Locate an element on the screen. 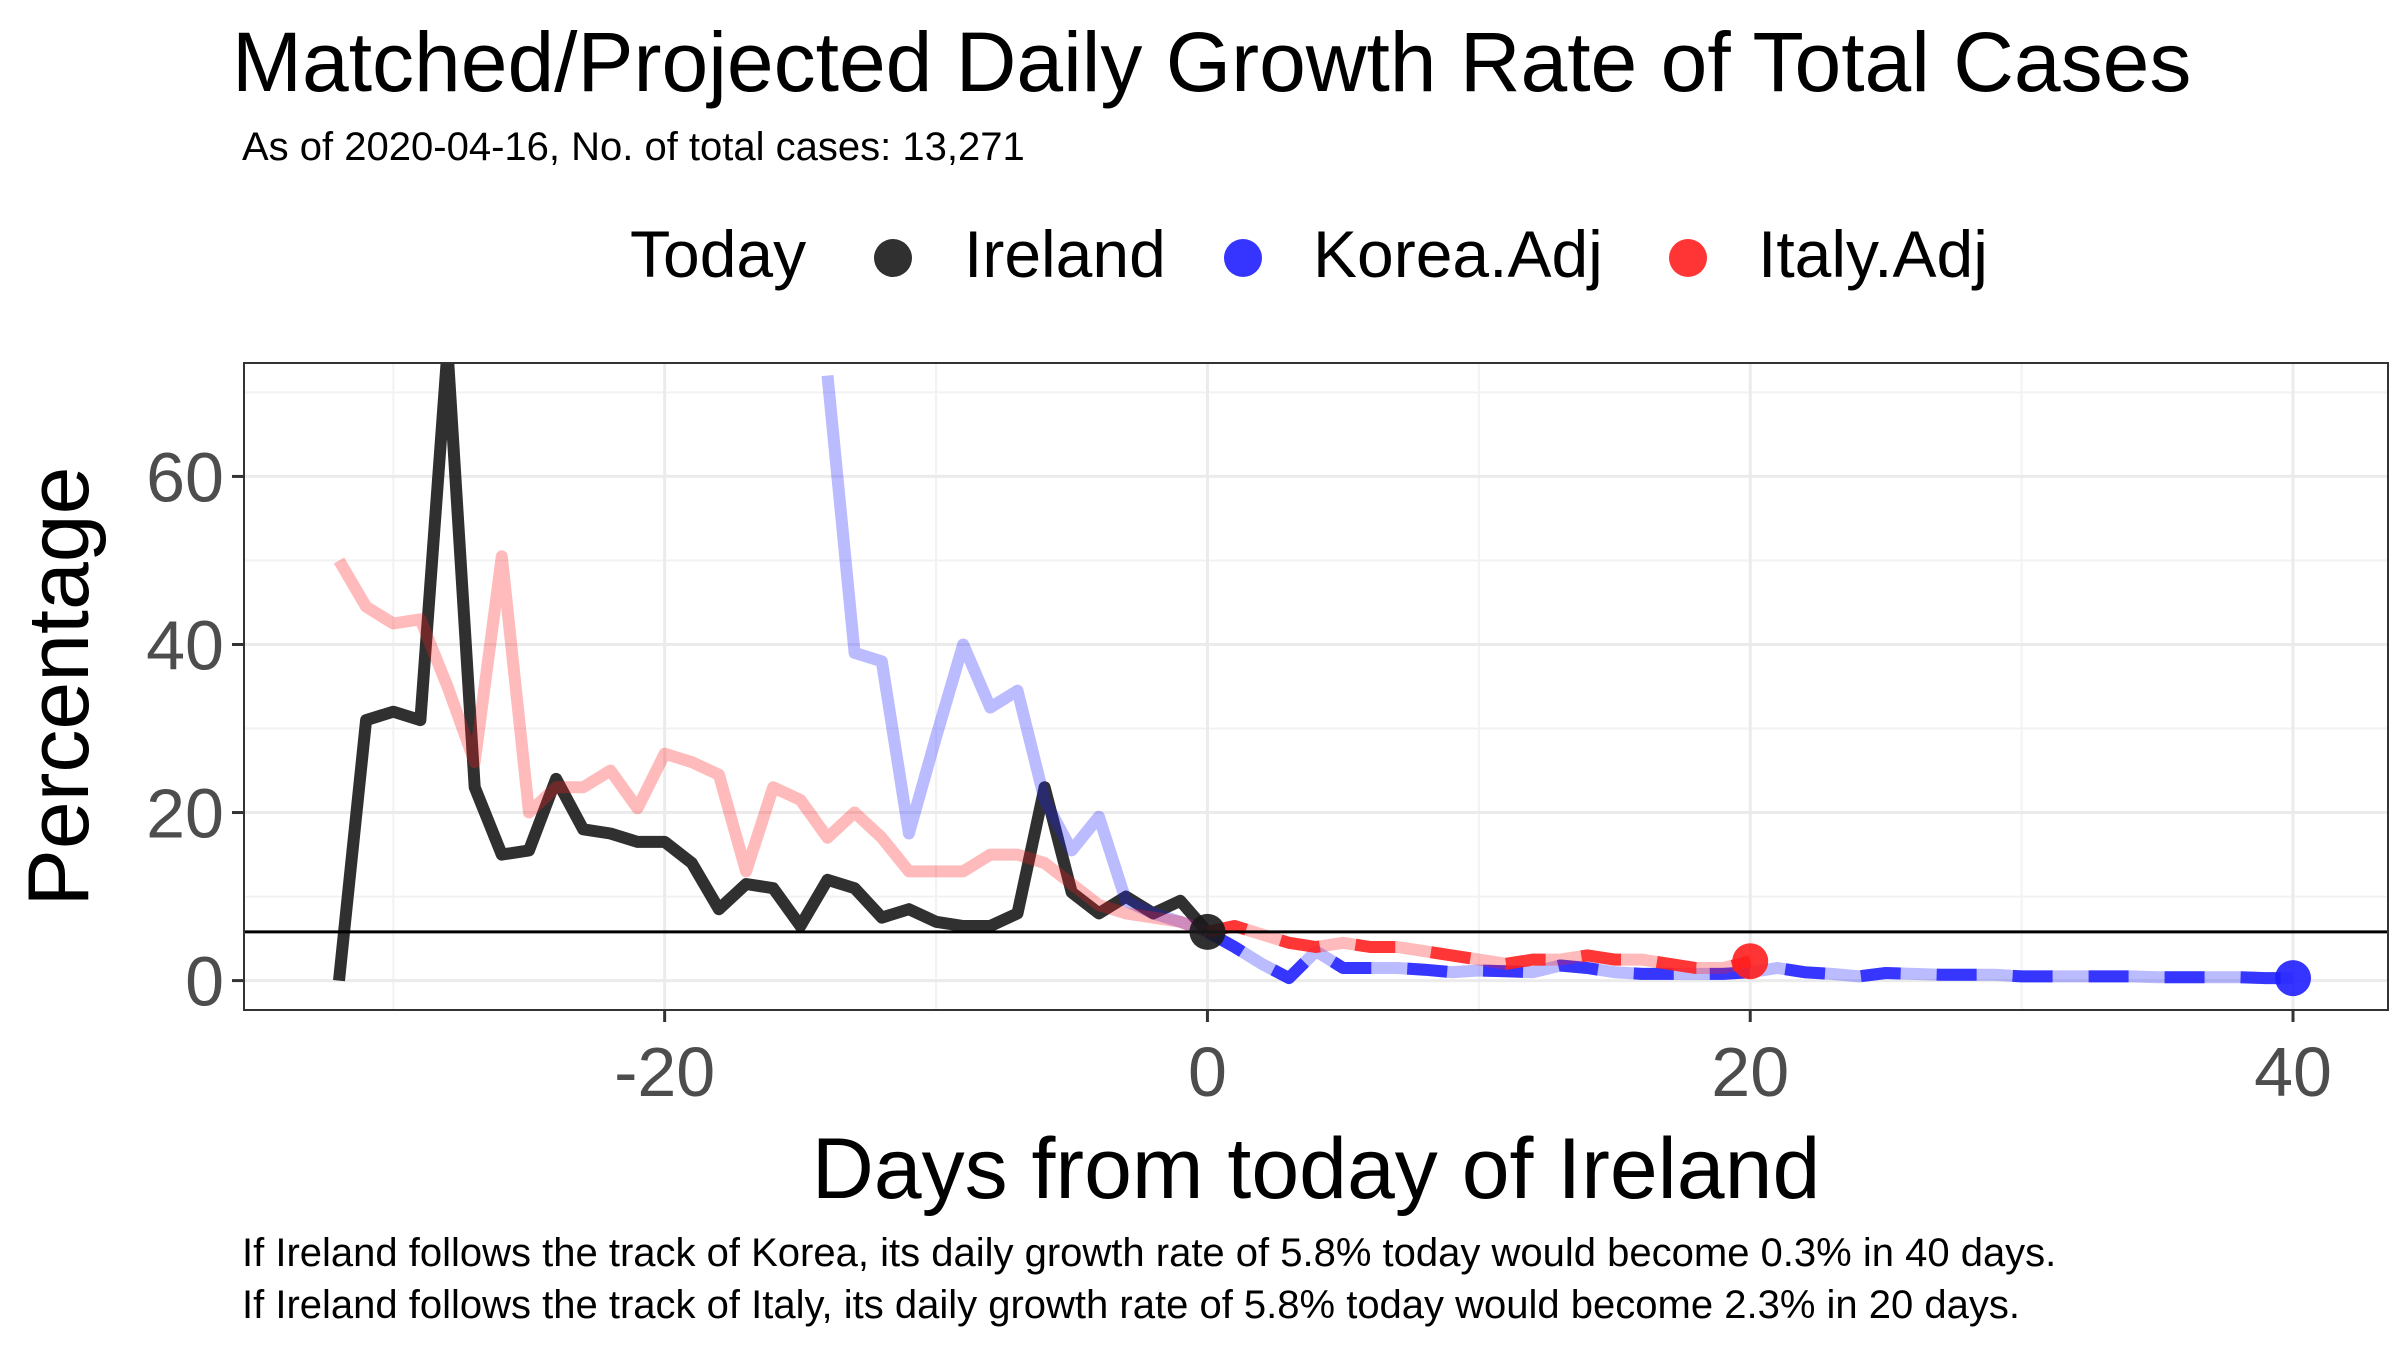 This screenshot has height=1350, width=2400. y-tick-label: 40 is located at coordinates (185, 645).